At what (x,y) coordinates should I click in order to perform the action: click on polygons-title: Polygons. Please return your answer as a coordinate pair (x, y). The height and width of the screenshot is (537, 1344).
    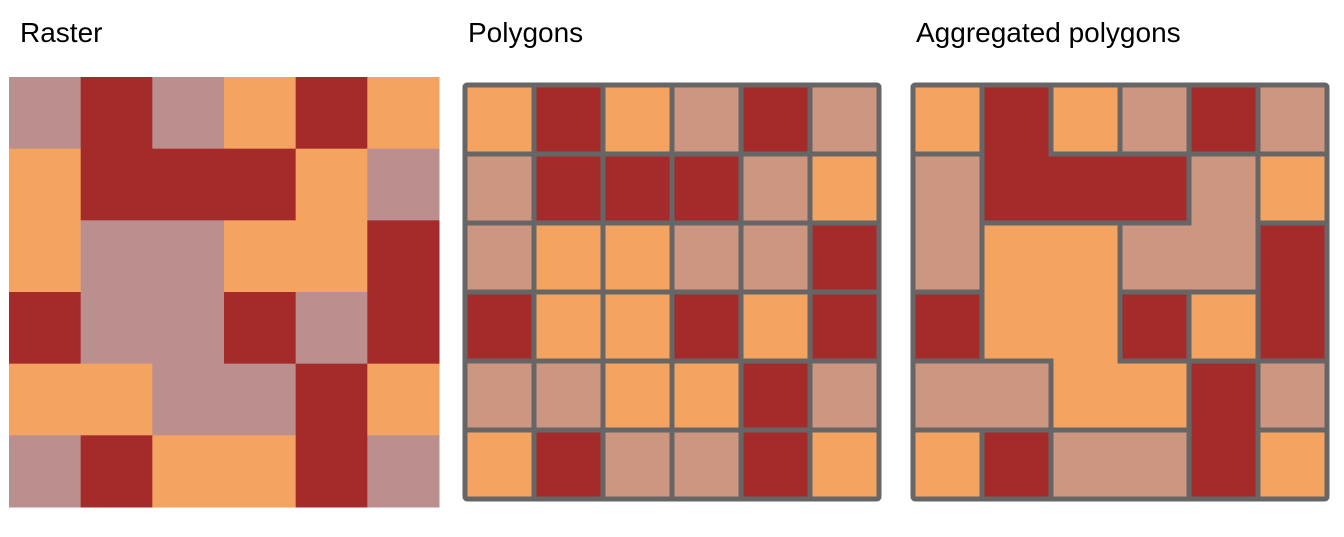
    Looking at the image, I should click on (526, 32).